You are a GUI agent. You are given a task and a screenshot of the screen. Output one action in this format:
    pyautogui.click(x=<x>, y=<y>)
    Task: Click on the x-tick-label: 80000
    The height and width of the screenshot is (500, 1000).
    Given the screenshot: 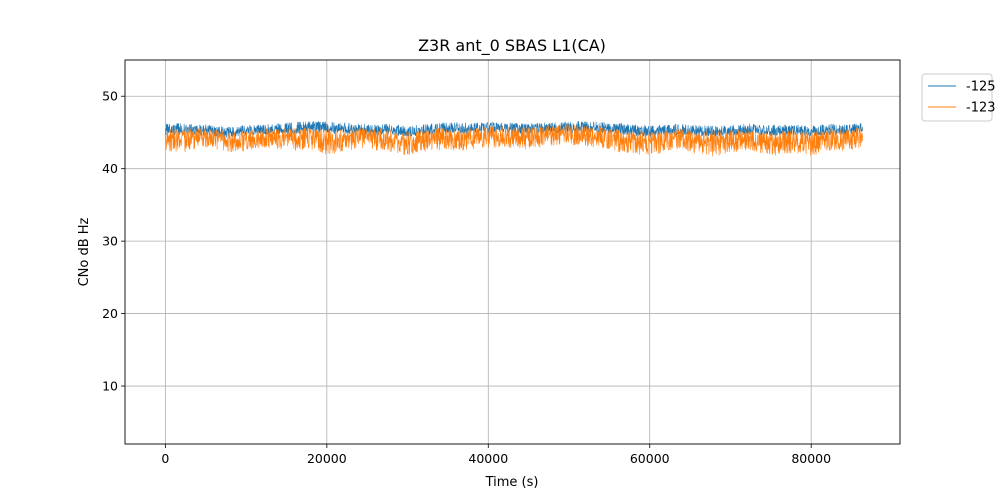 What is the action you would take?
    pyautogui.click(x=811, y=458)
    